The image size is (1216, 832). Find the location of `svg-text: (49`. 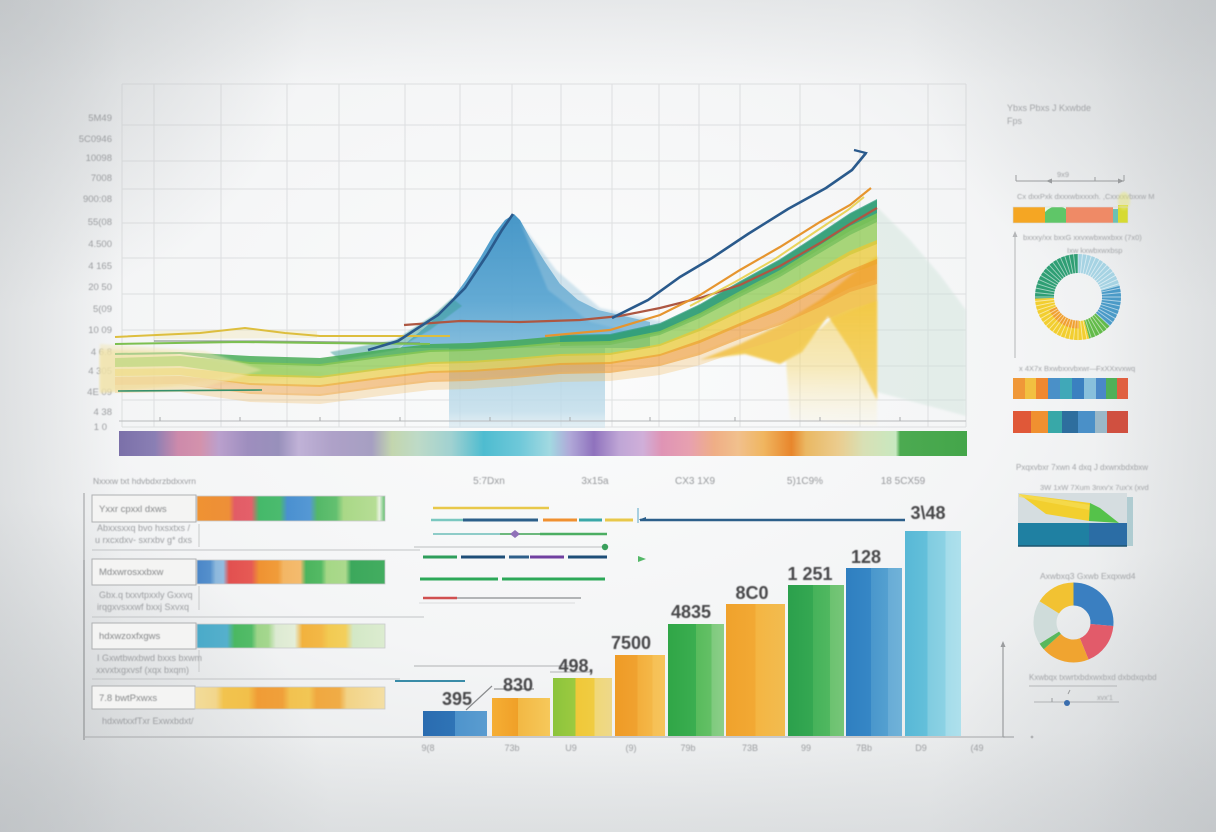

svg-text: (49 is located at coordinates (976, 748).